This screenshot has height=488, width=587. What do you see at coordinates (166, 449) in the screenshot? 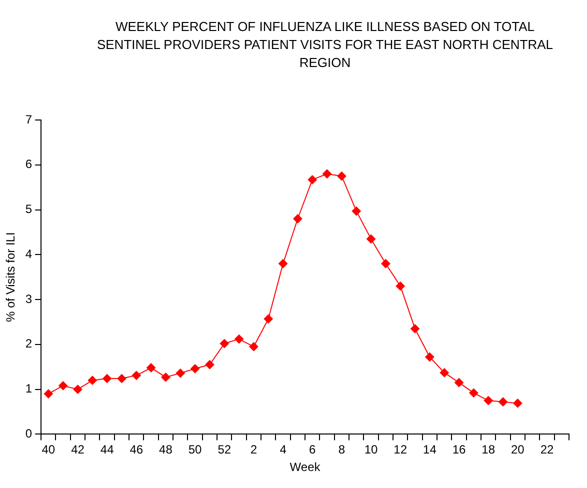
I see `x-tick-label: 48` at bounding box center [166, 449].